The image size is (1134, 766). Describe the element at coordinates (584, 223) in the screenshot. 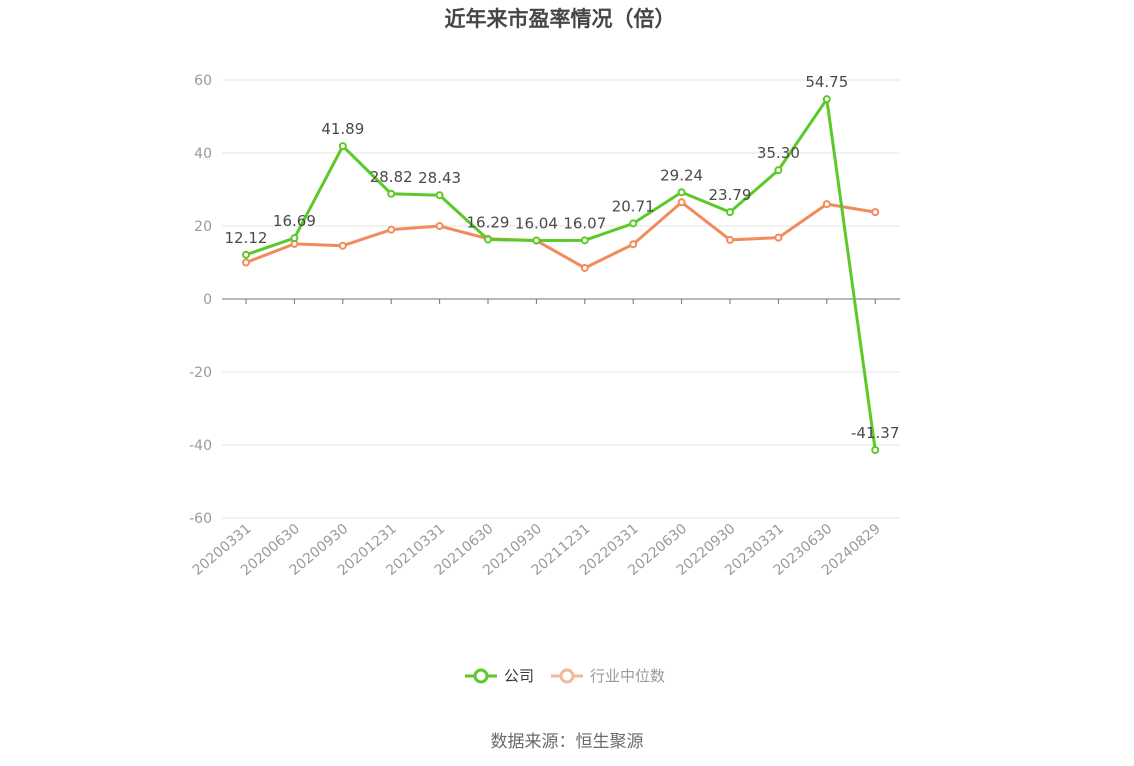

I see `data-label-company: 16.07` at that location.